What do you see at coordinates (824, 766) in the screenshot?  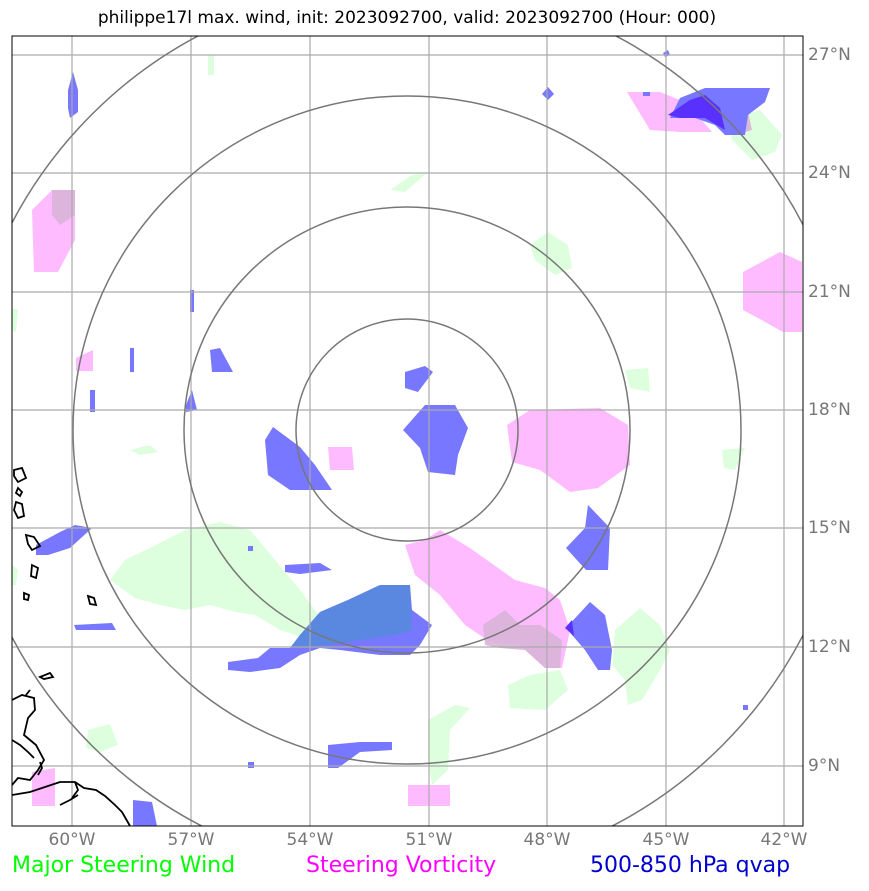 I see `lat-label: 9°N` at bounding box center [824, 766].